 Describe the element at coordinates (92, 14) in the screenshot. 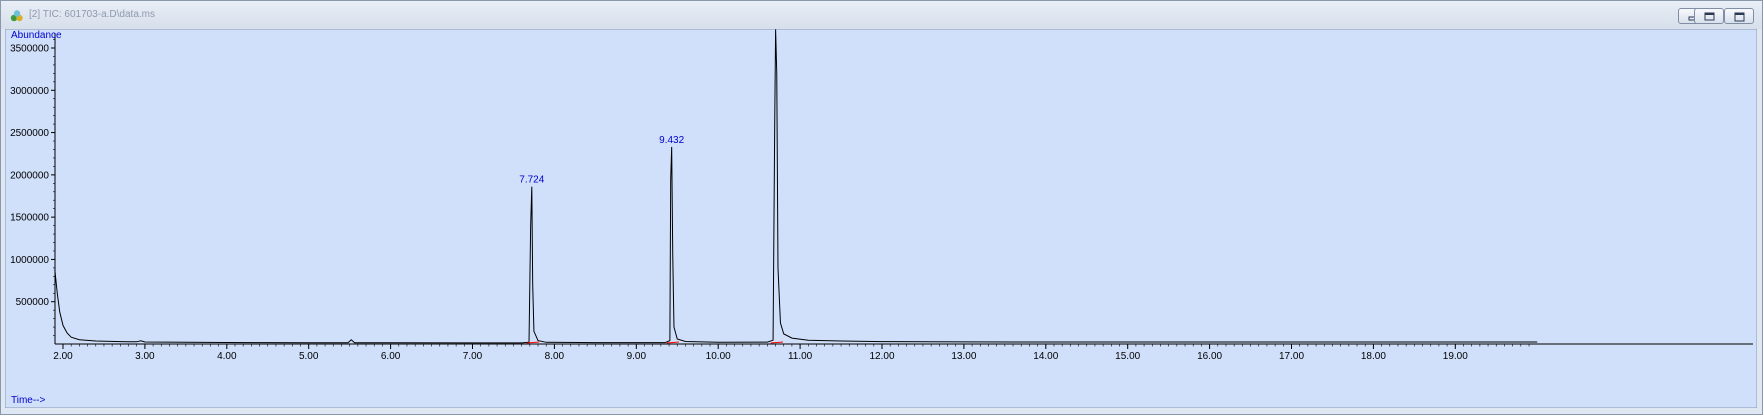

I see `window-title: [2] TIC: 601703-a.D\data.ms` at that location.